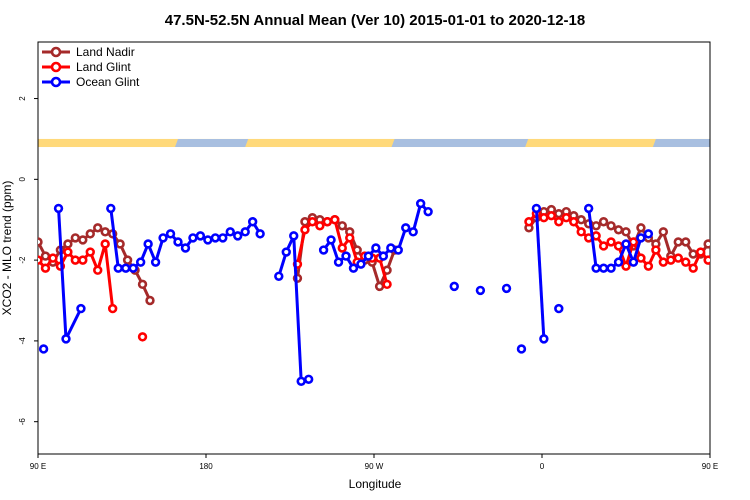 This screenshot has height=500, width=750. I want to click on y-tick-label: 2, so click(22, 98).